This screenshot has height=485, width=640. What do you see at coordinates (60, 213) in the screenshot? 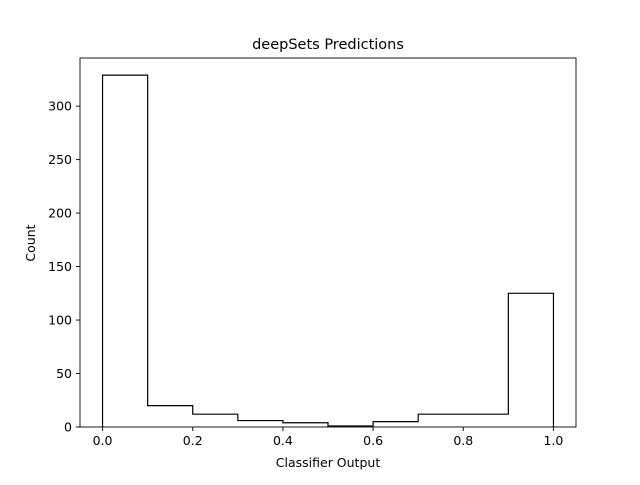
I see `y-tick-label: 200` at bounding box center [60, 213].